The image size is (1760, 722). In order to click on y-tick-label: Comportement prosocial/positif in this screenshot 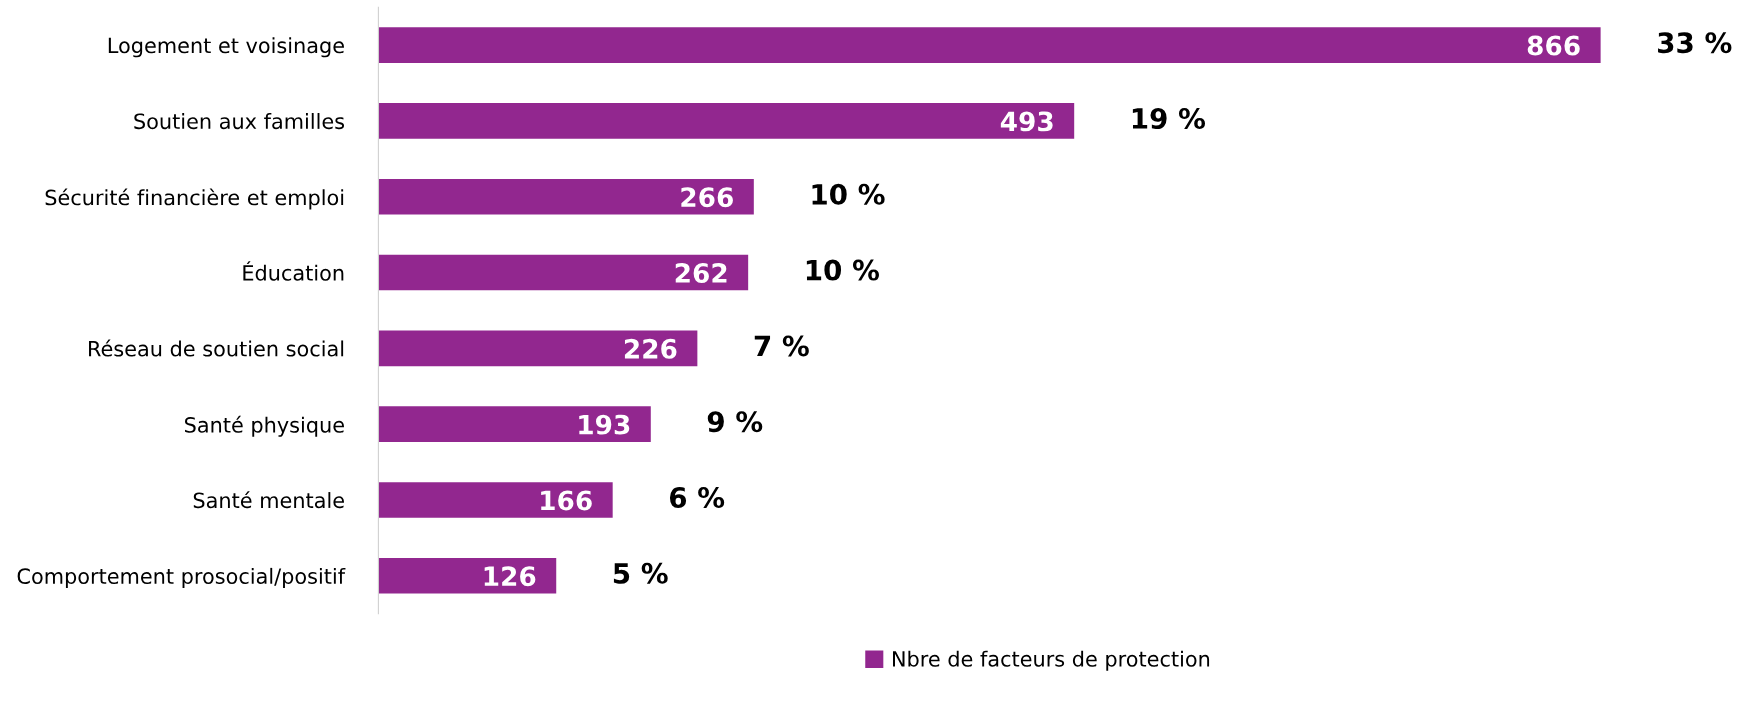, I will do `click(181, 578)`.